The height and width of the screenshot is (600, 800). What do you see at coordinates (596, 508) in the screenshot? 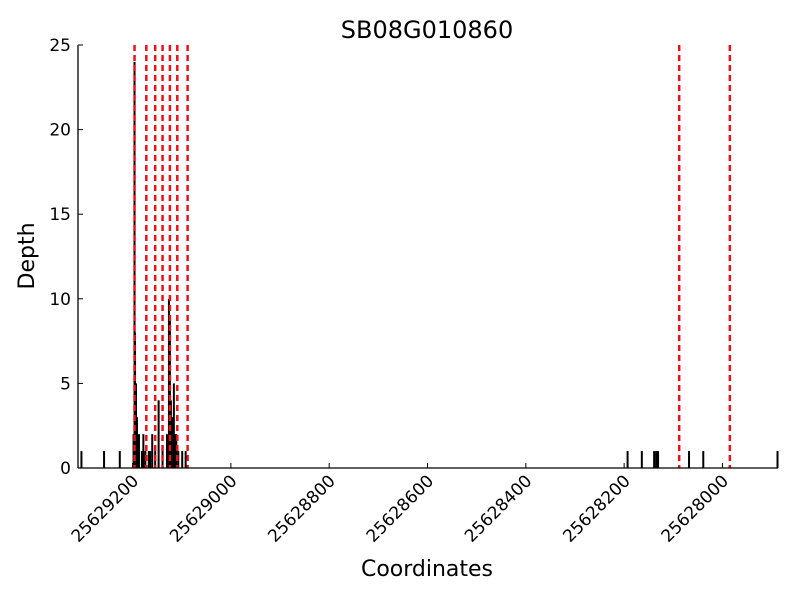
I see `x-tick-label: 25628200` at bounding box center [596, 508].